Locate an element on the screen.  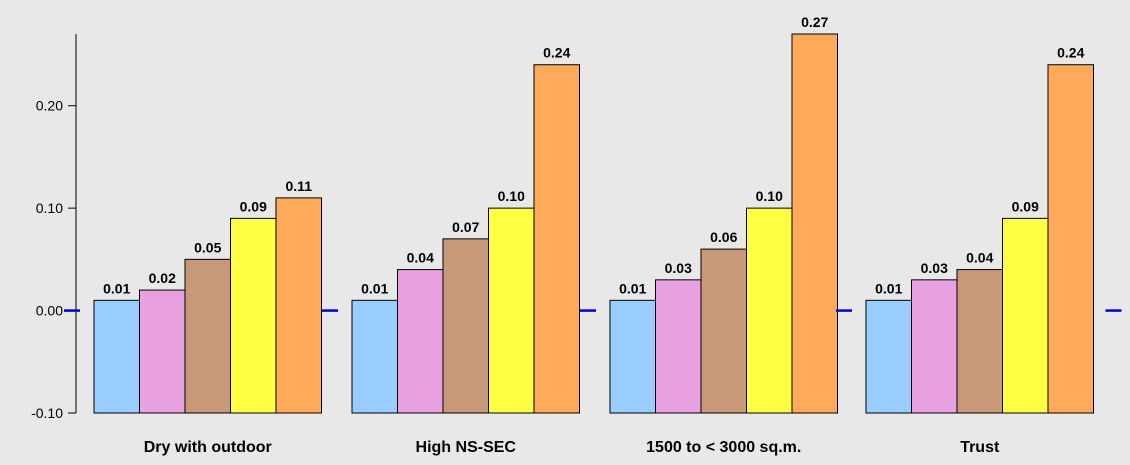
category-label: Trust is located at coordinates (980, 447).